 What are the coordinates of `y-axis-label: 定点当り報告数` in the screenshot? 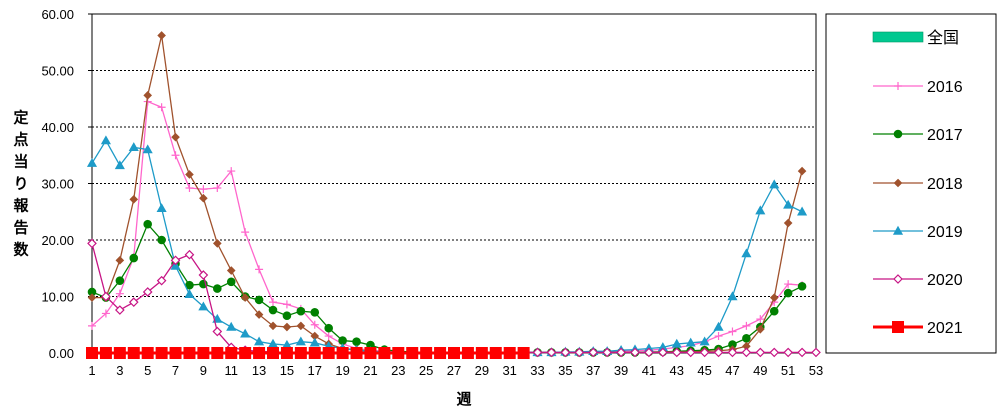 It's located at (21, 184).